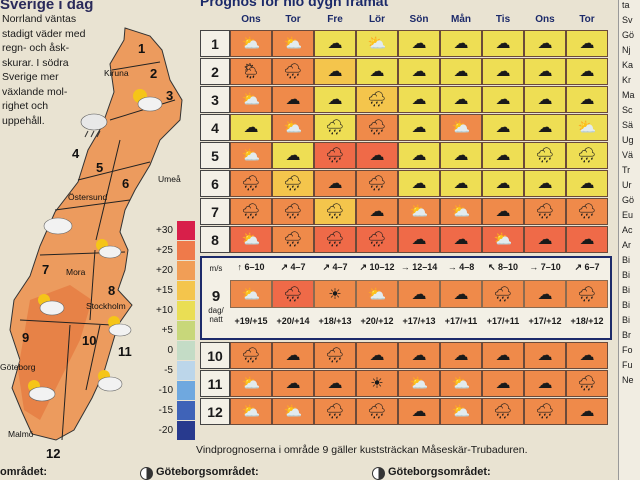 The width and height of the screenshot is (640, 480). I want to click on day-night-temperature: +18/+12, so click(587, 321).